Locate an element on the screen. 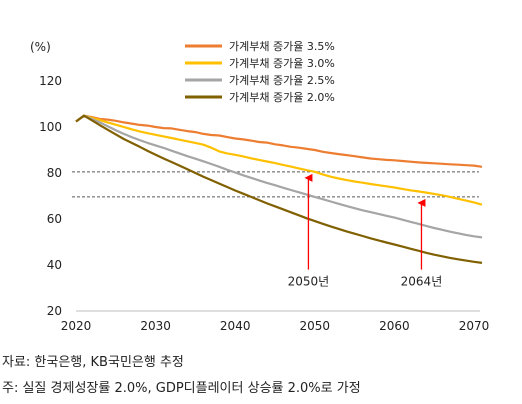  annotations: 2050년 2064년 is located at coordinates (365, 231).